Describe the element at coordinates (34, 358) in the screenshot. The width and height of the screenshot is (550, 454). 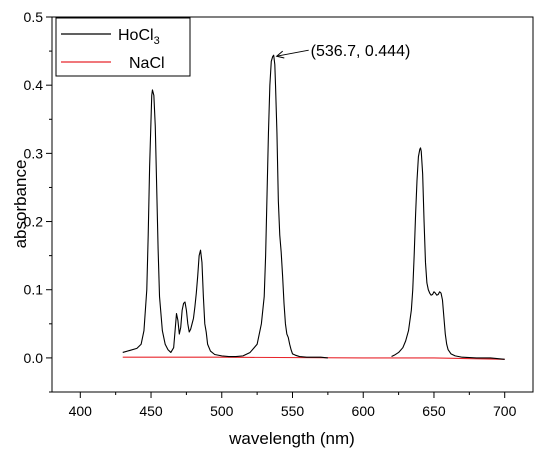
I see `y-tick-label: 0.0` at that location.